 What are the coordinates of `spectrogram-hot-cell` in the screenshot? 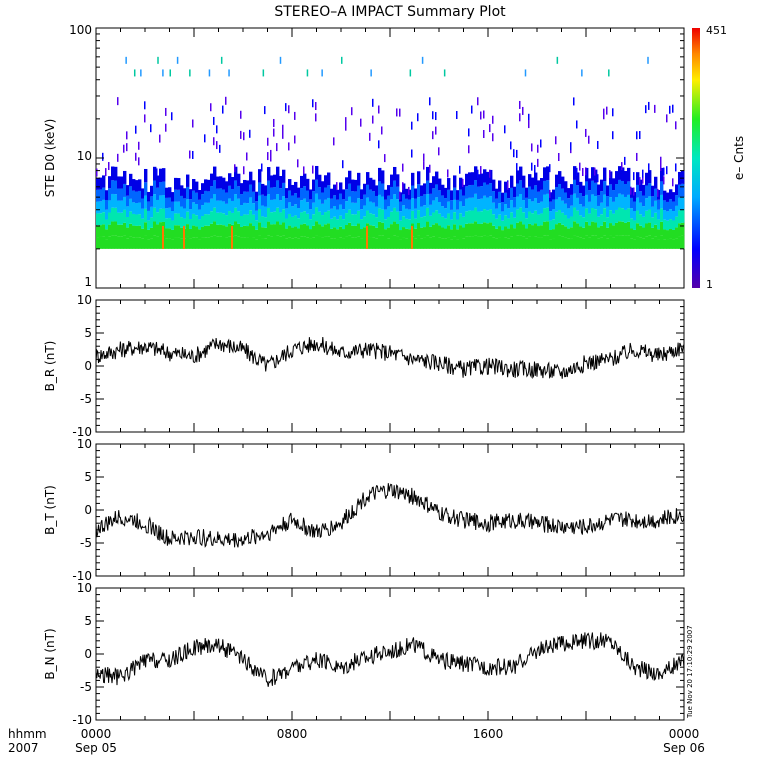 It's located at (367, 237).